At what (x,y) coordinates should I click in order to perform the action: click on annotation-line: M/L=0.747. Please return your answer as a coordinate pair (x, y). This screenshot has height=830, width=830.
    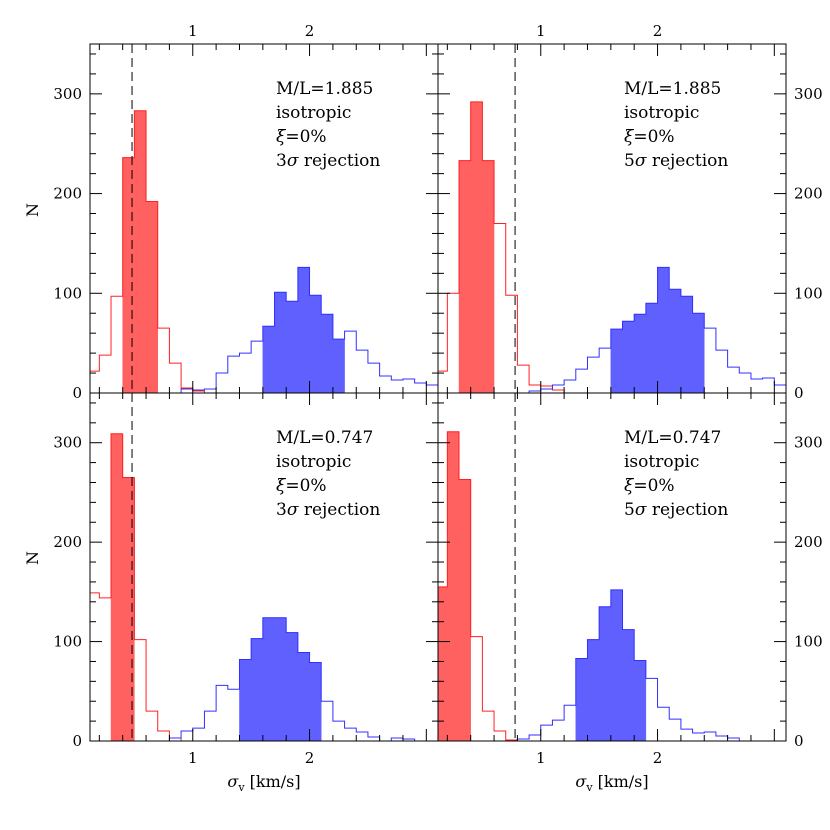
    Looking at the image, I should click on (324, 438).